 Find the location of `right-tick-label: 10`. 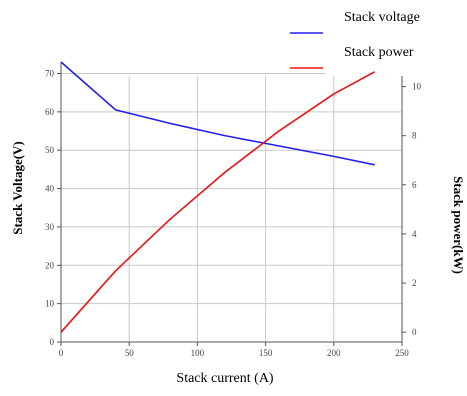

right-tick-label: 10 is located at coordinates (417, 87).